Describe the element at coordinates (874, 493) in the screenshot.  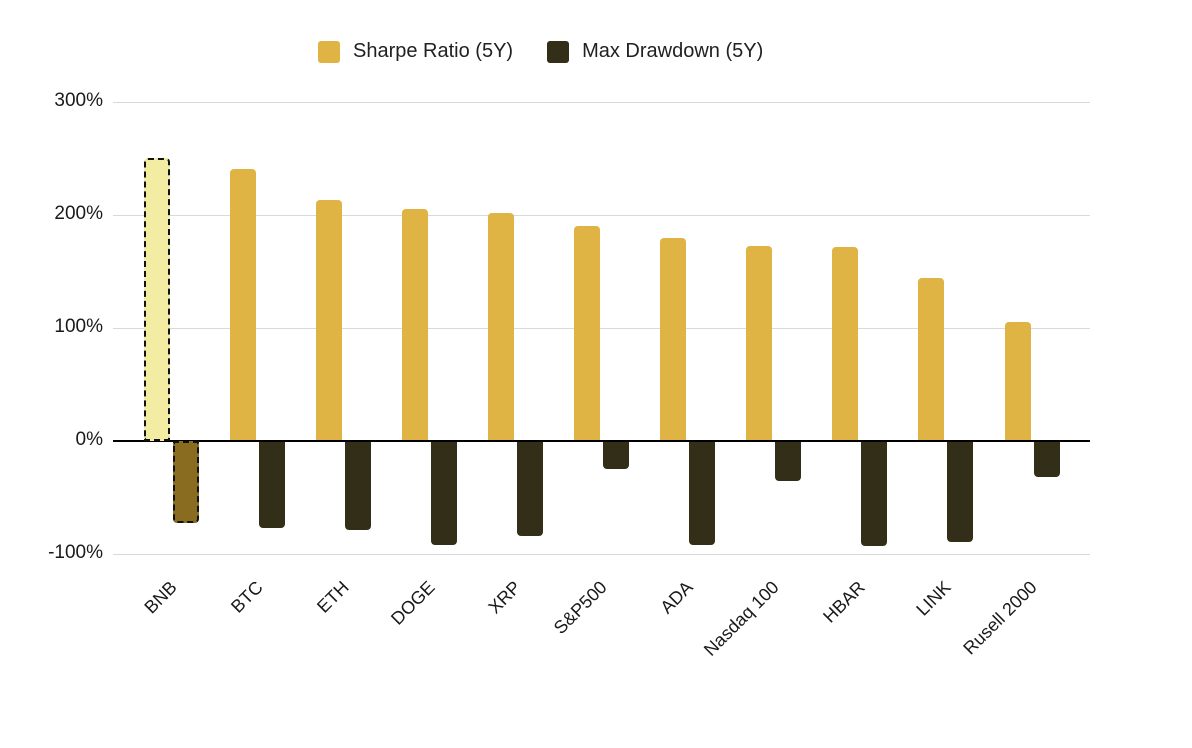
I see `max-drawdown-bar-hbar` at that location.